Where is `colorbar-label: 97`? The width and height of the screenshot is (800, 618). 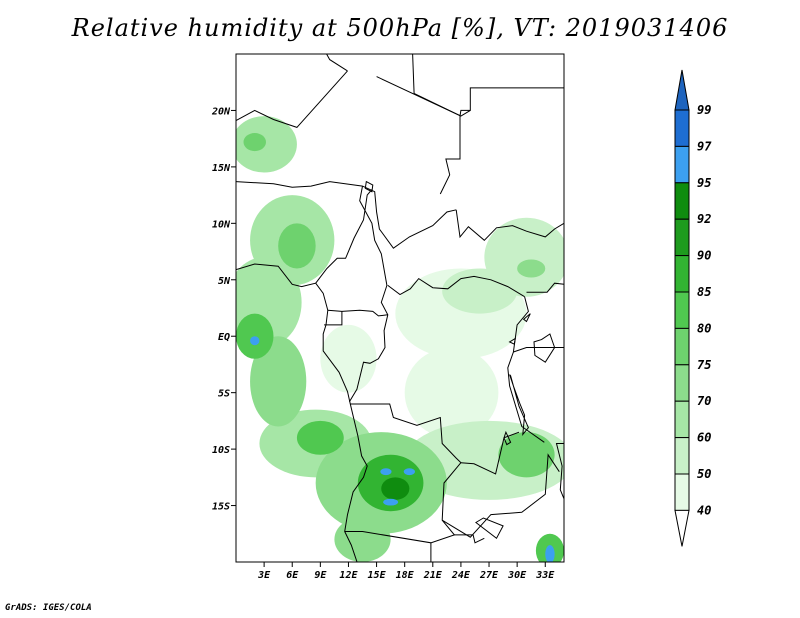
colorbar-label: 97 is located at coordinates (704, 146).